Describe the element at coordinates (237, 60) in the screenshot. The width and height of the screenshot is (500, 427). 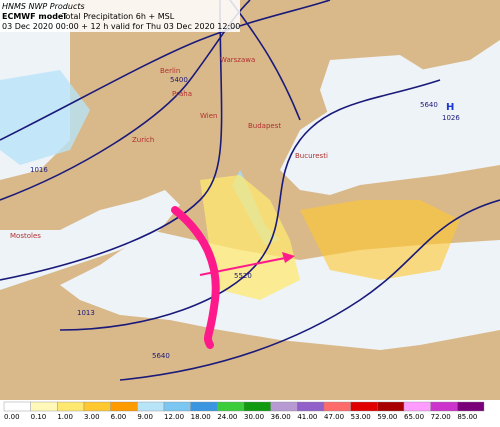
I see `city: Warszawa` at that location.